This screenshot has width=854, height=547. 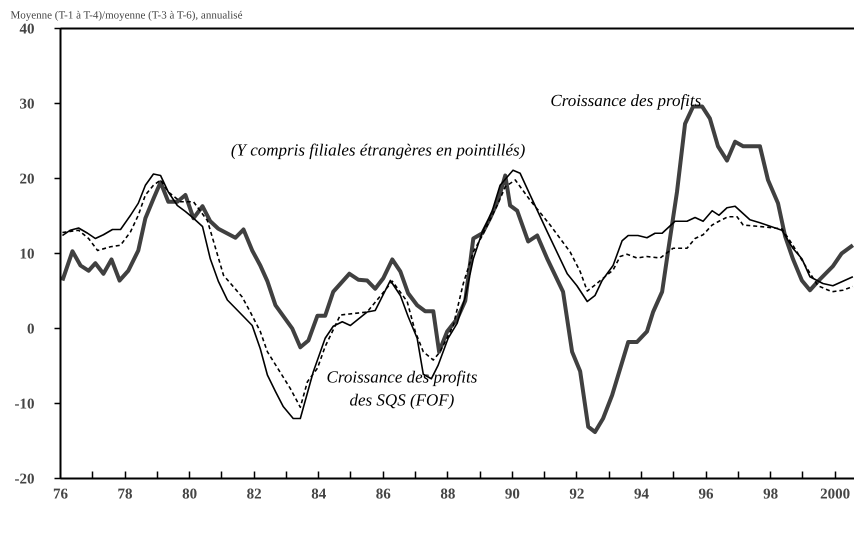 What do you see at coordinates (125, 494) in the screenshot?
I see `x-tick-label: 78` at bounding box center [125, 494].